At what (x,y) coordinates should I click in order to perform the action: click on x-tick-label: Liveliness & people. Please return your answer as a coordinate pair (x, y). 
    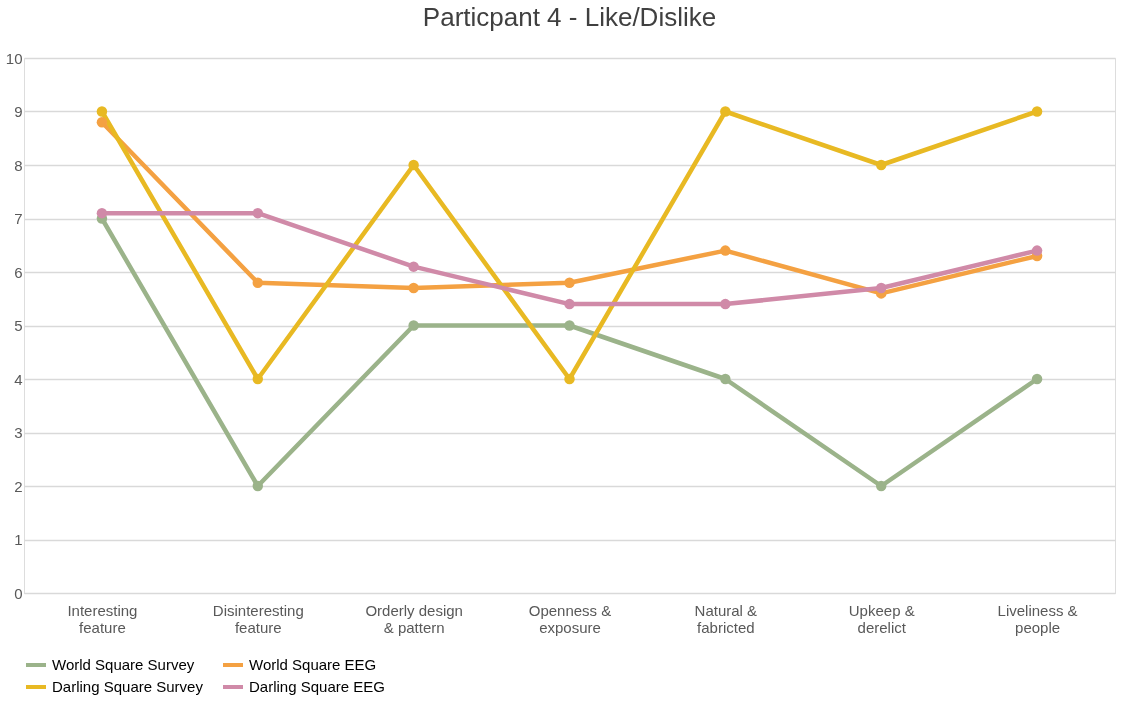
    Looking at the image, I should click on (1037, 618).